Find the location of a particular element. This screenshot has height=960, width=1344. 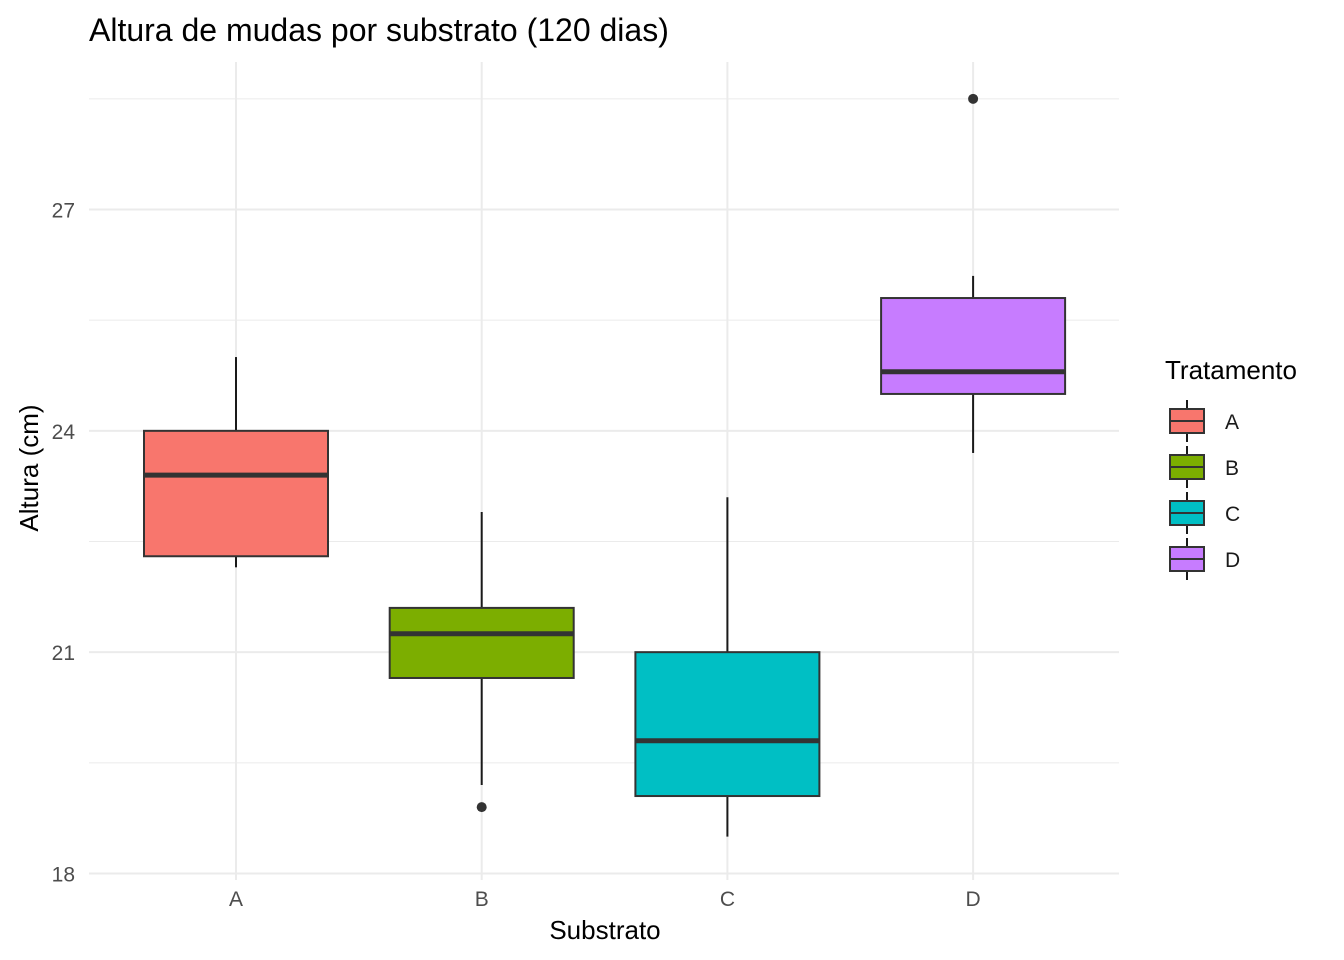

legend-label: B is located at coordinates (1232, 468).